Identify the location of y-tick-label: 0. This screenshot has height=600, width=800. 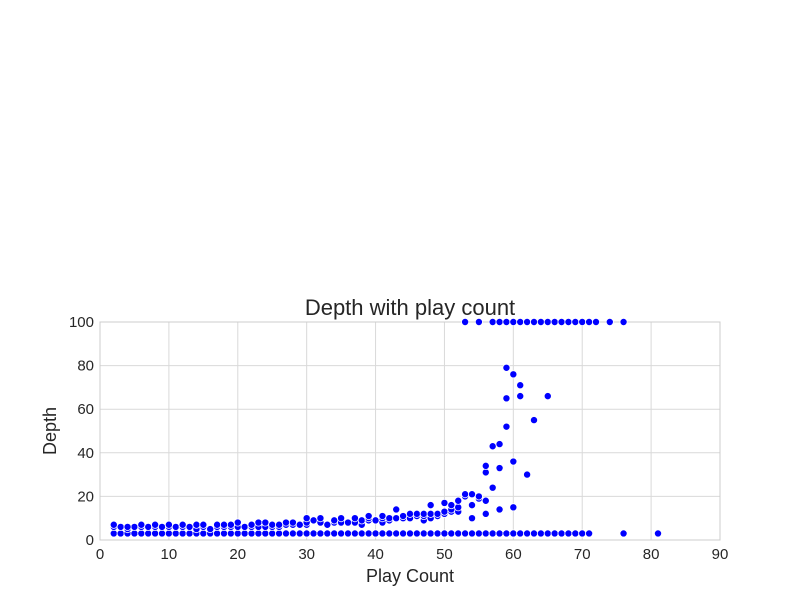
(90, 540).